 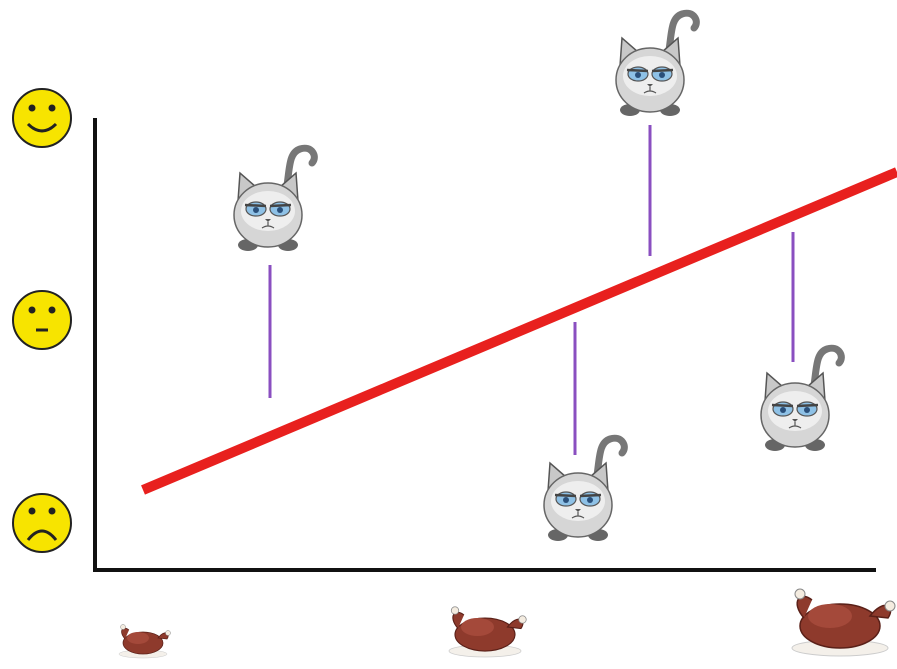 I want to click on turkey-small, so click(x=144, y=641).